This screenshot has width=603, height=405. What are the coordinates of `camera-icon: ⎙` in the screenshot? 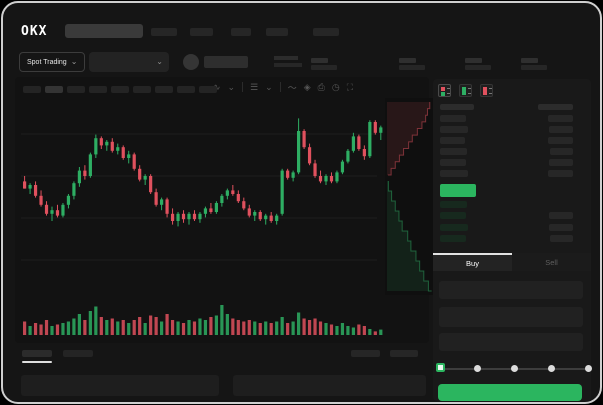 It's located at (321, 86).